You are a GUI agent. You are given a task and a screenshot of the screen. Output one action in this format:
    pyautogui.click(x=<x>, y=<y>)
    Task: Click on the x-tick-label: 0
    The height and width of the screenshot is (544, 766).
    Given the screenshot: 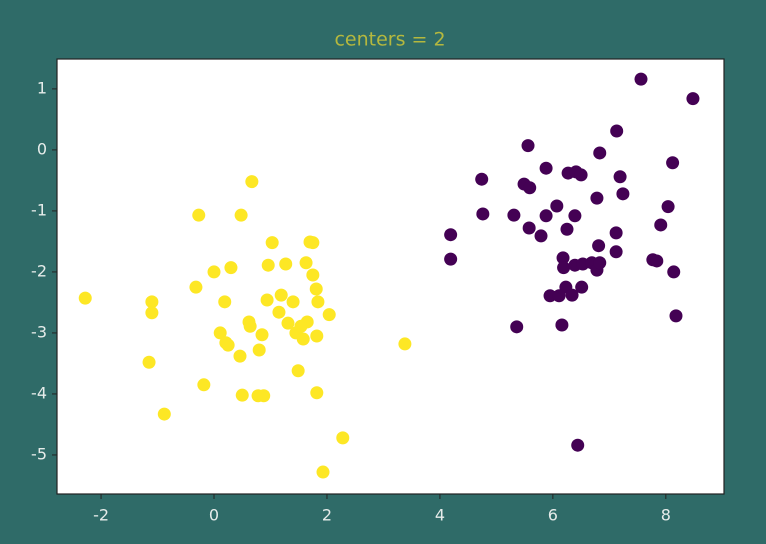 What is the action you would take?
    pyautogui.click(x=214, y=515)
    